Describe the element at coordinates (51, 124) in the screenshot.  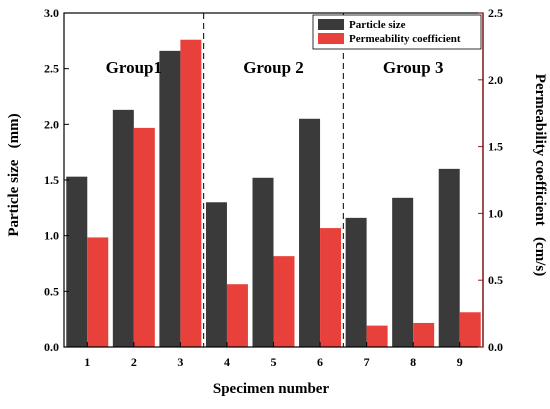
I see `y-left-tick-label: 2.0` at that location.